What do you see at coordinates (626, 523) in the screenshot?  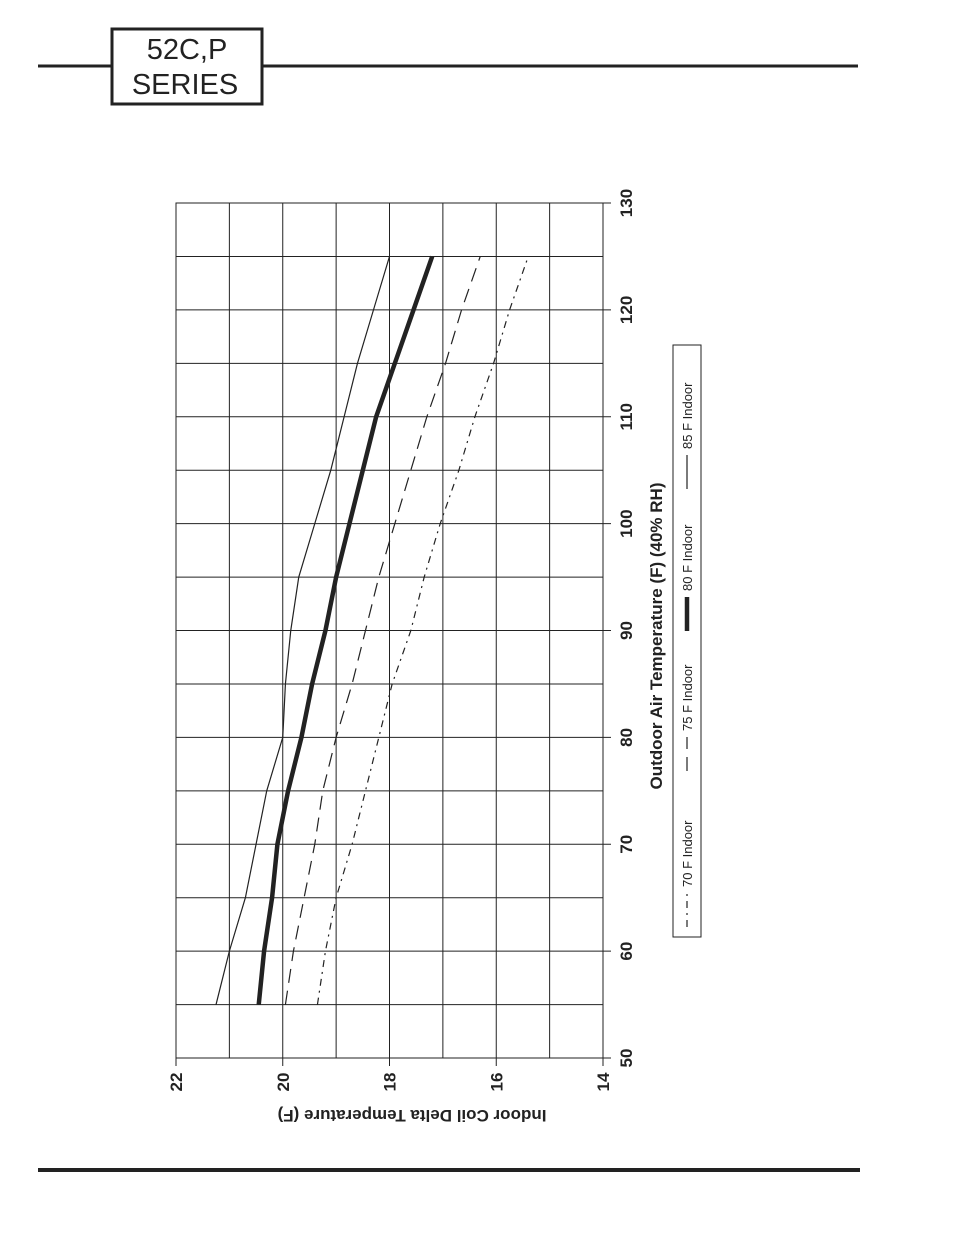 I see `x-tick-label: 100` at bounding box center [626, 523].